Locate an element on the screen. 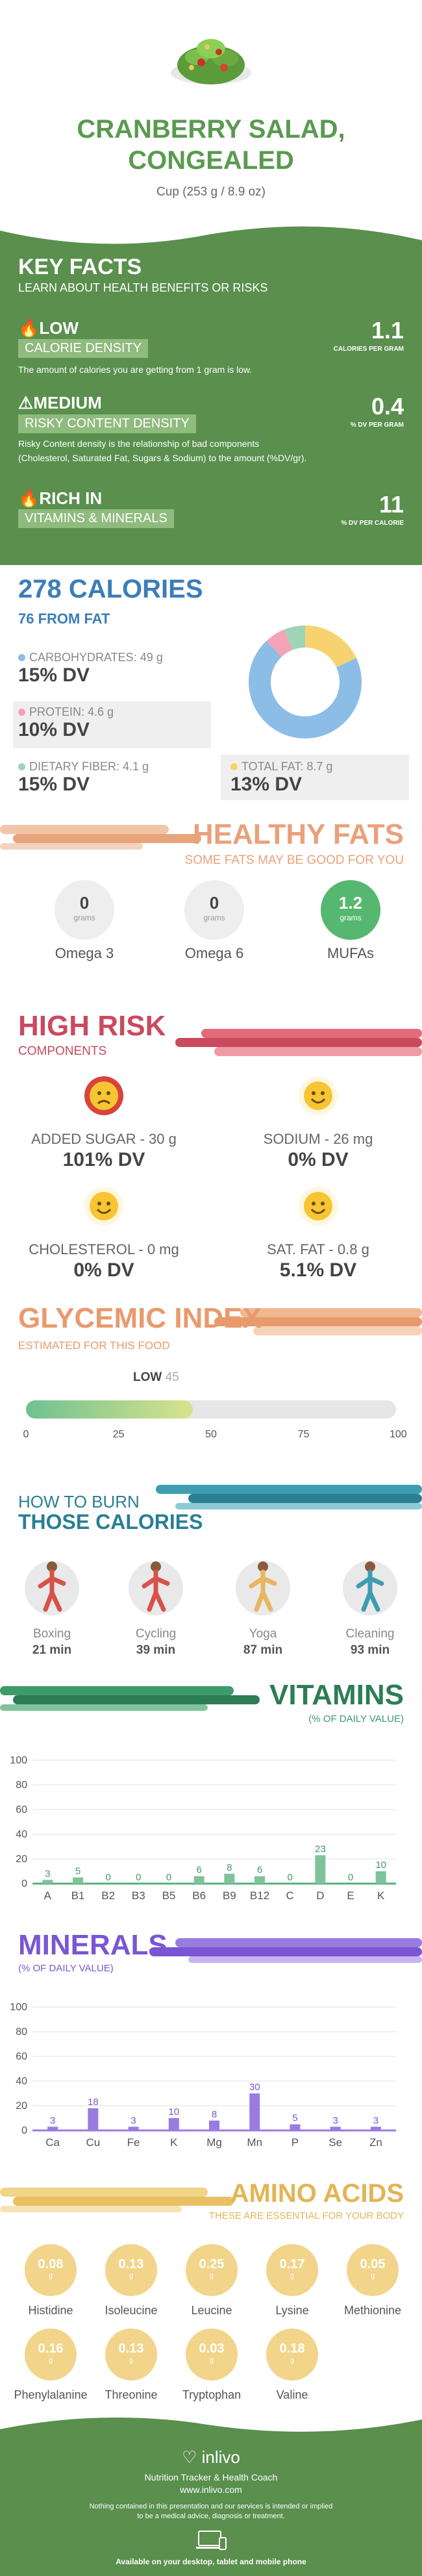  donut-slice-fat is located at coordinates (330, 647).